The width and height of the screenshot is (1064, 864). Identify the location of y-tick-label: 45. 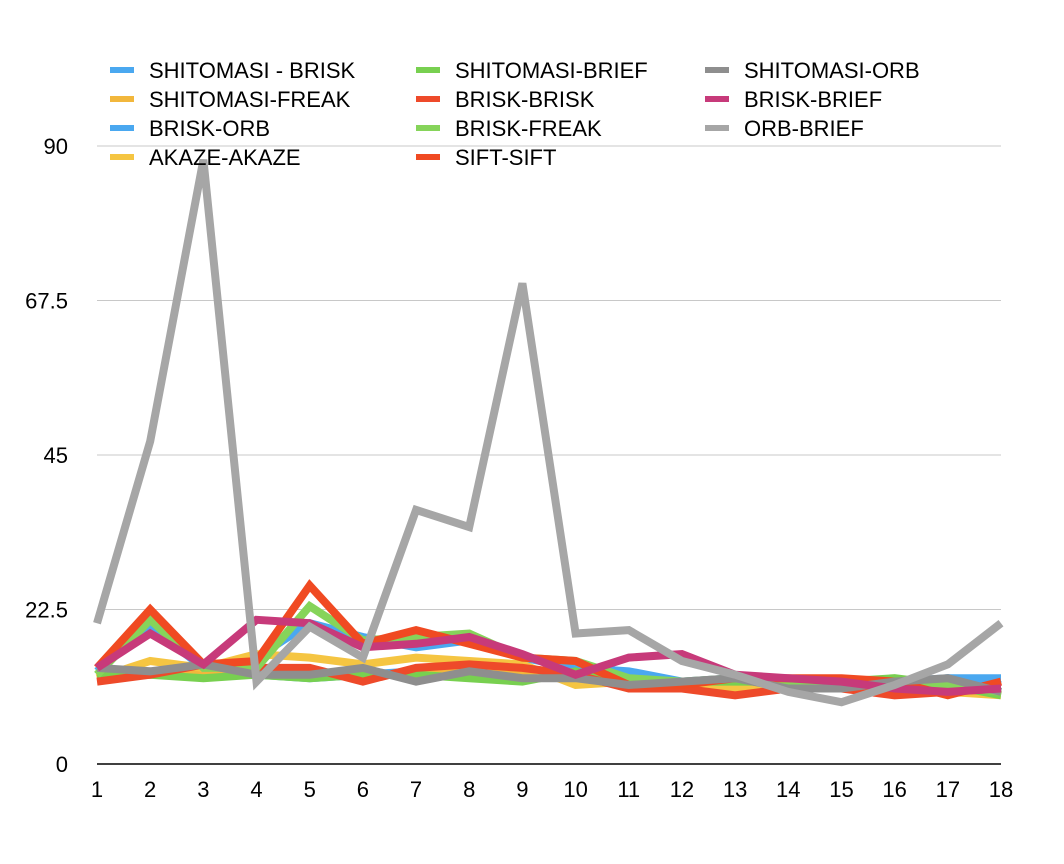
(56, 455).